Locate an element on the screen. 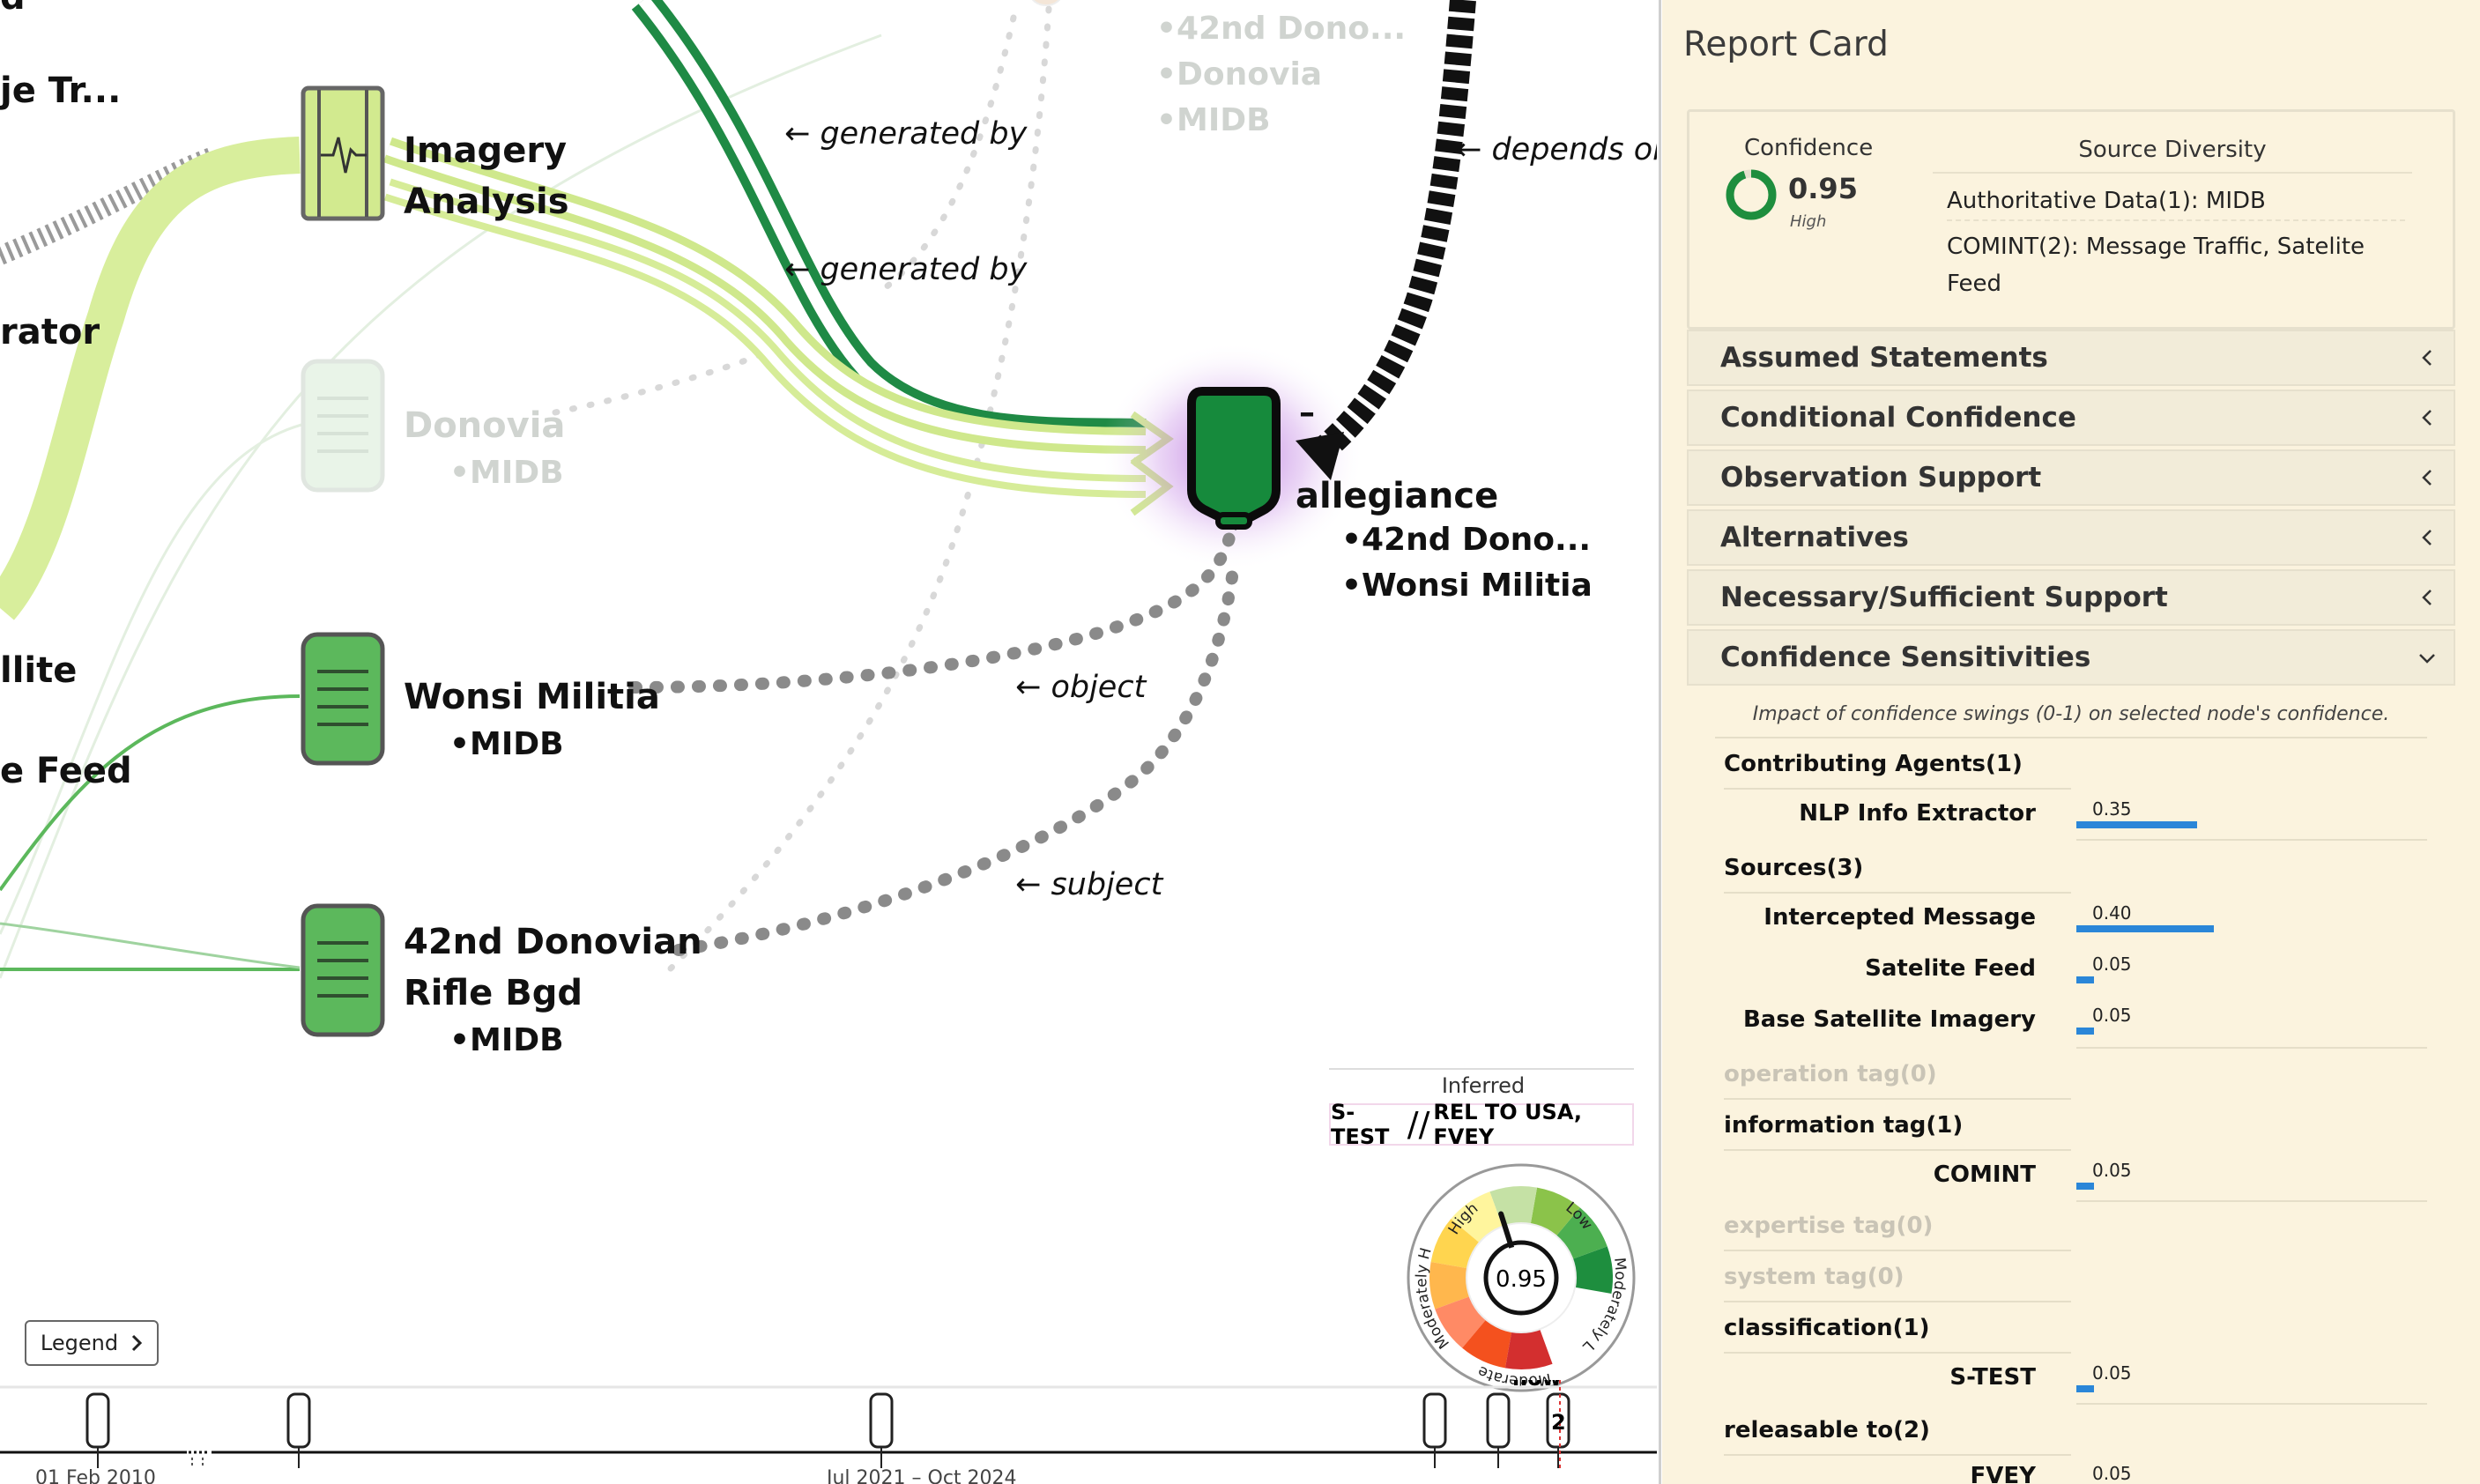 The width and height of the screenshot is (2480, 1484). sensitivity-group: expertise tag(0) is located at coordinates (1829, 1226).